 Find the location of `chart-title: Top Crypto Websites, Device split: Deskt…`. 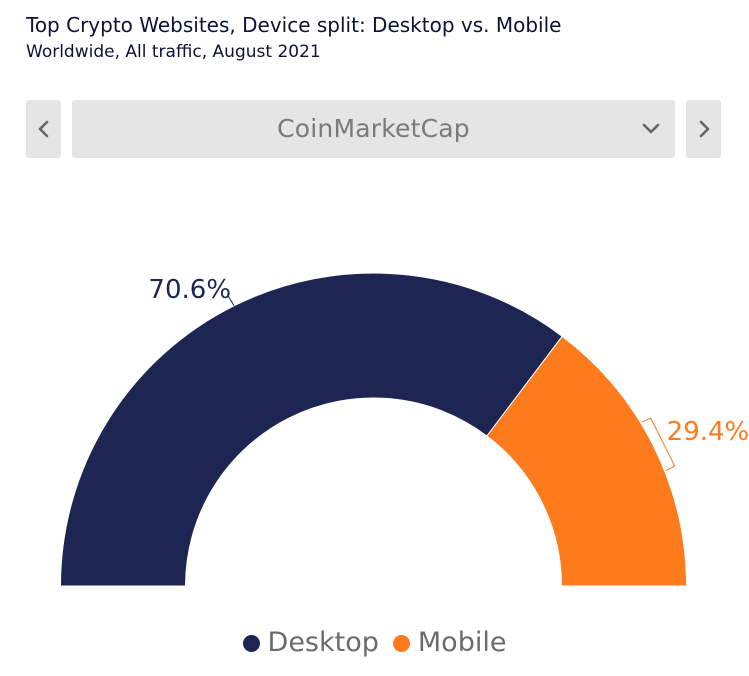

chart-title: Top Crypto Websites, Device split: Deskt… is located at coordinates (294, 25).